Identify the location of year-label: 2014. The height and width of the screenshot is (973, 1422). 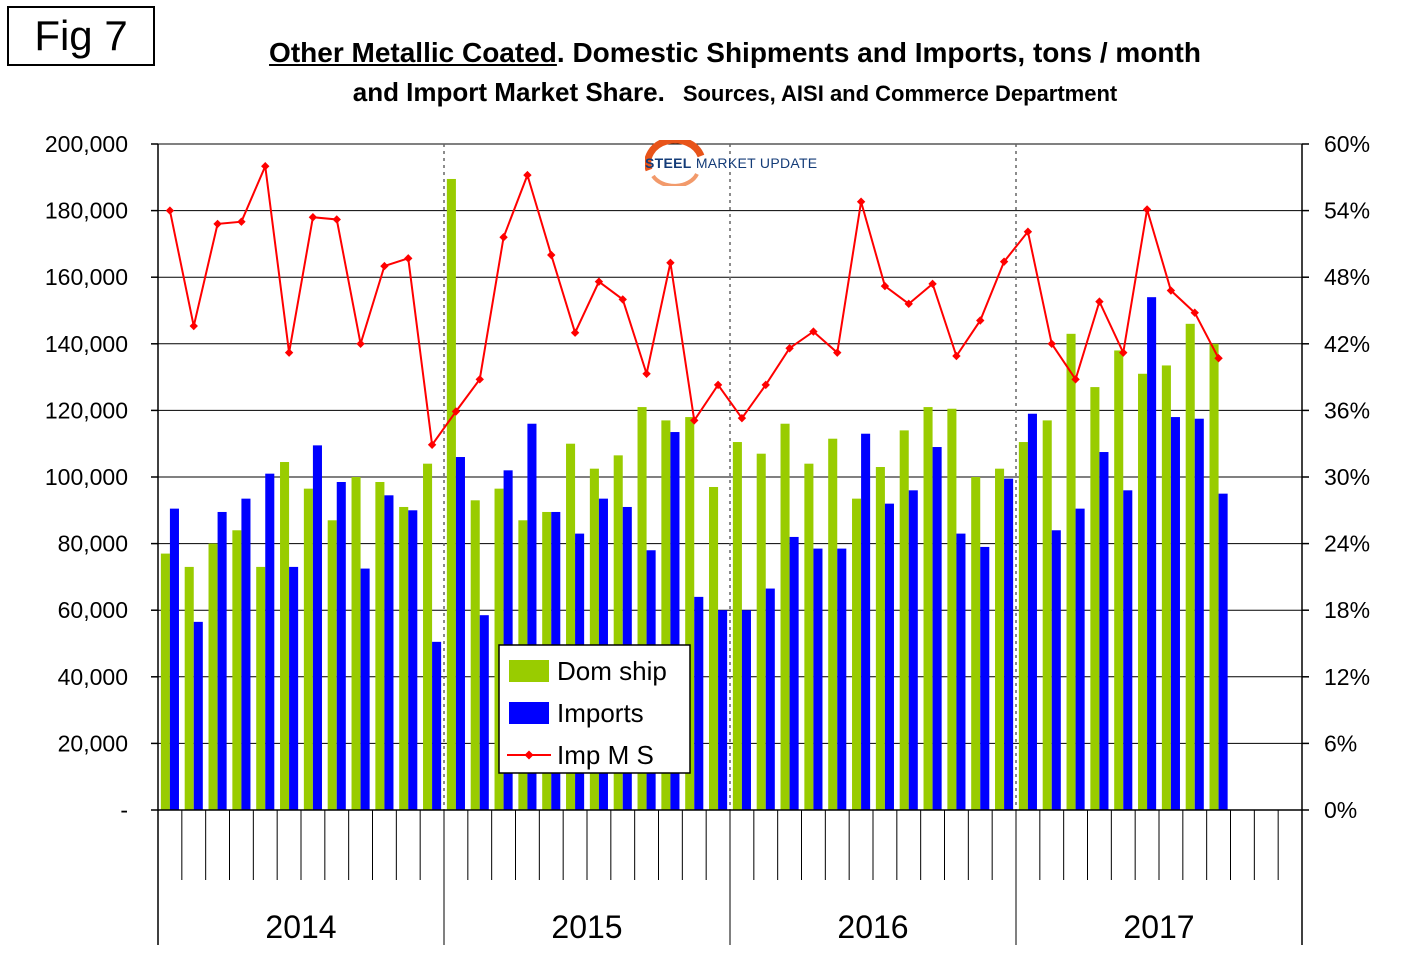
(300, 927).